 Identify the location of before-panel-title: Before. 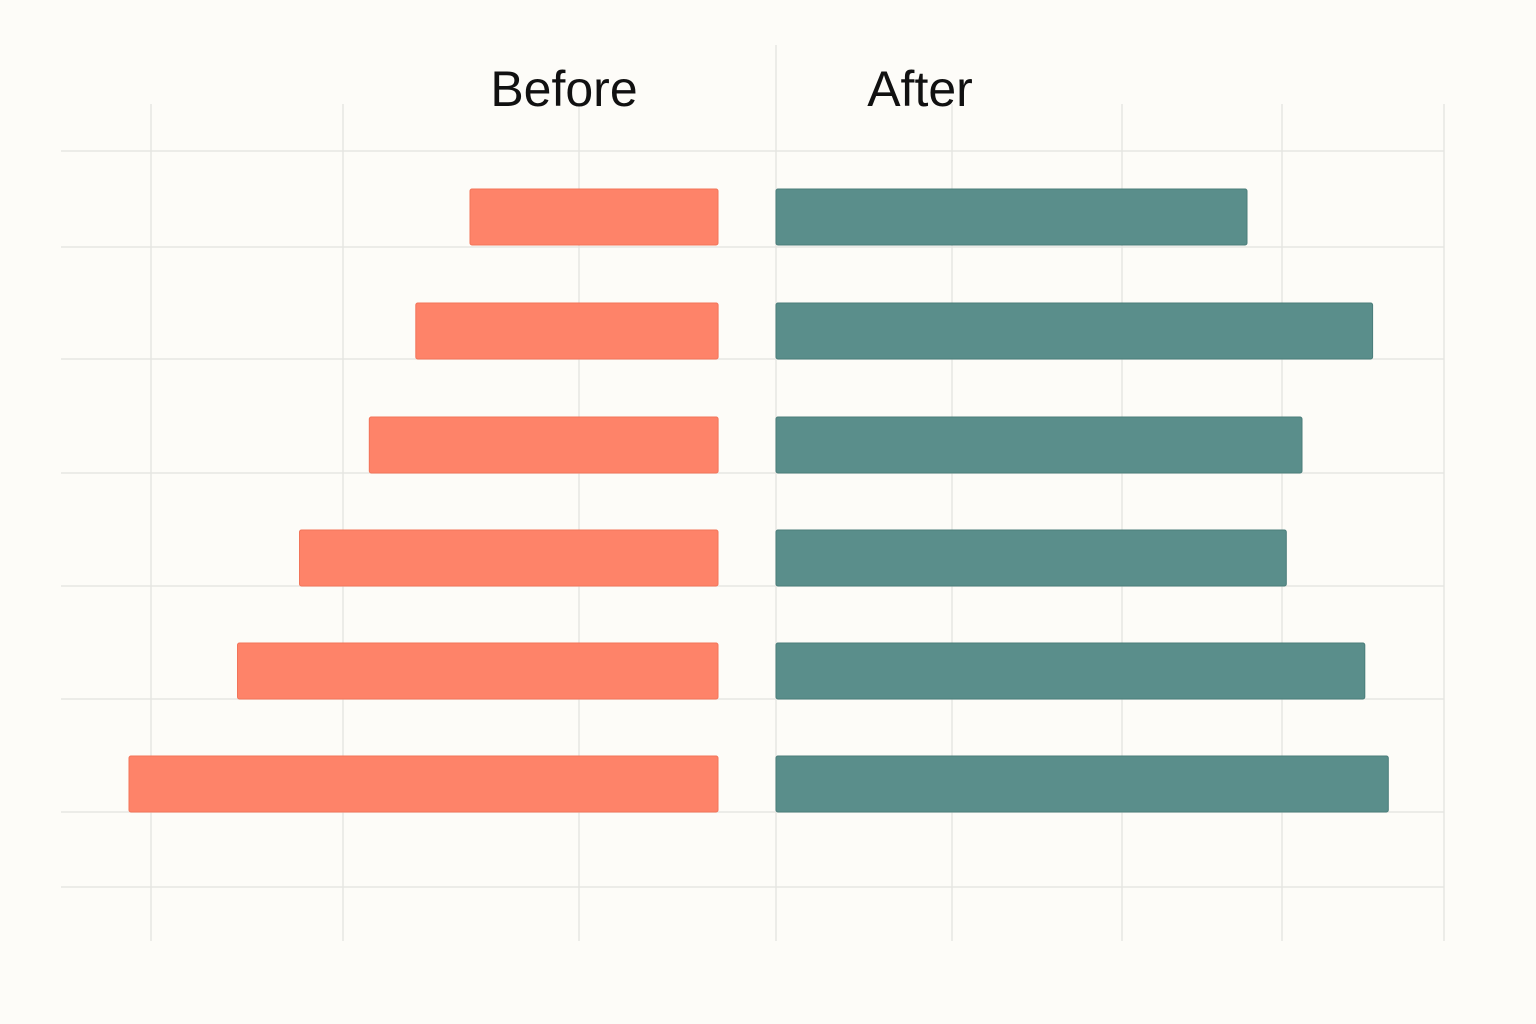
(563, 89).